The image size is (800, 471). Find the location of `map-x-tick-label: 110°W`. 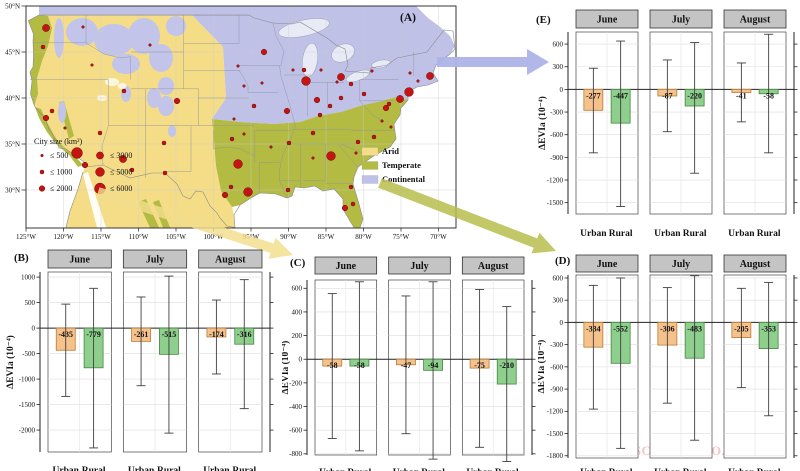

map-x-tick-label: 110°W is located at coordinates (139, 237).